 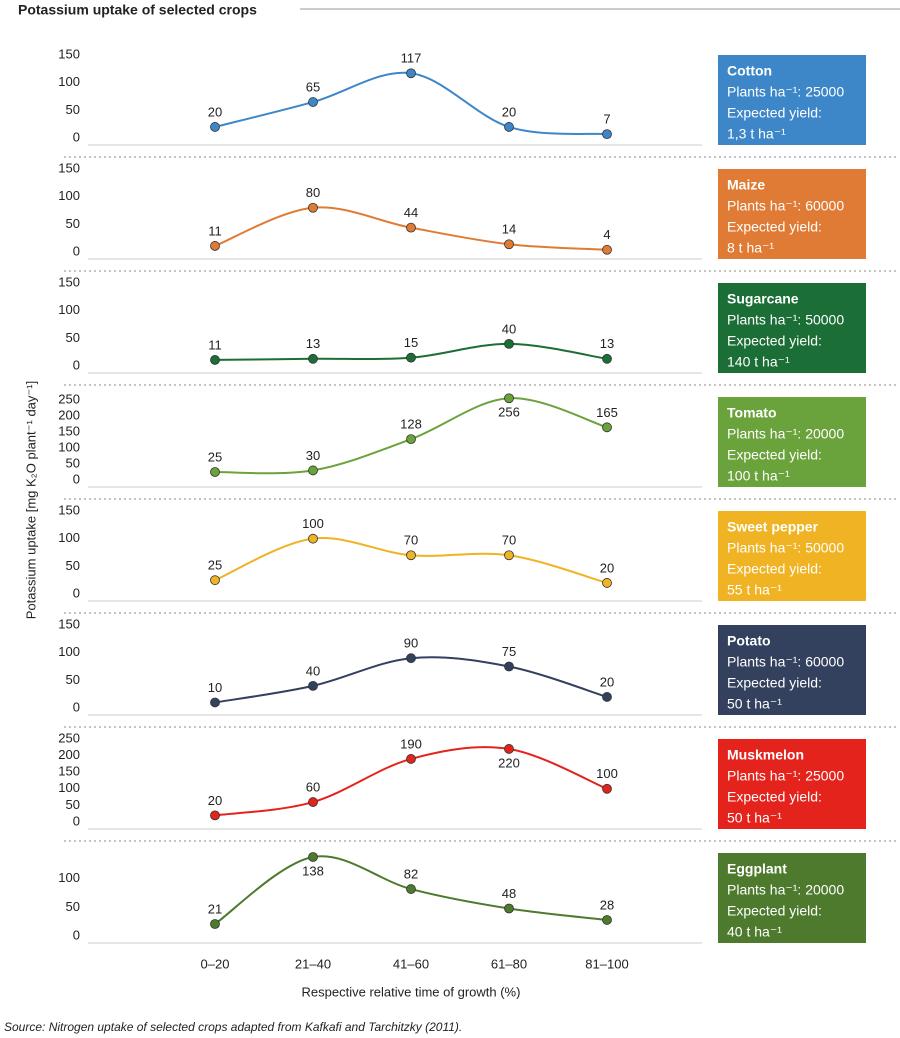 What do you see at coordinates (607, 773) in the screenshot?
I see `data-label: 100` at bounding box center [607, 773].